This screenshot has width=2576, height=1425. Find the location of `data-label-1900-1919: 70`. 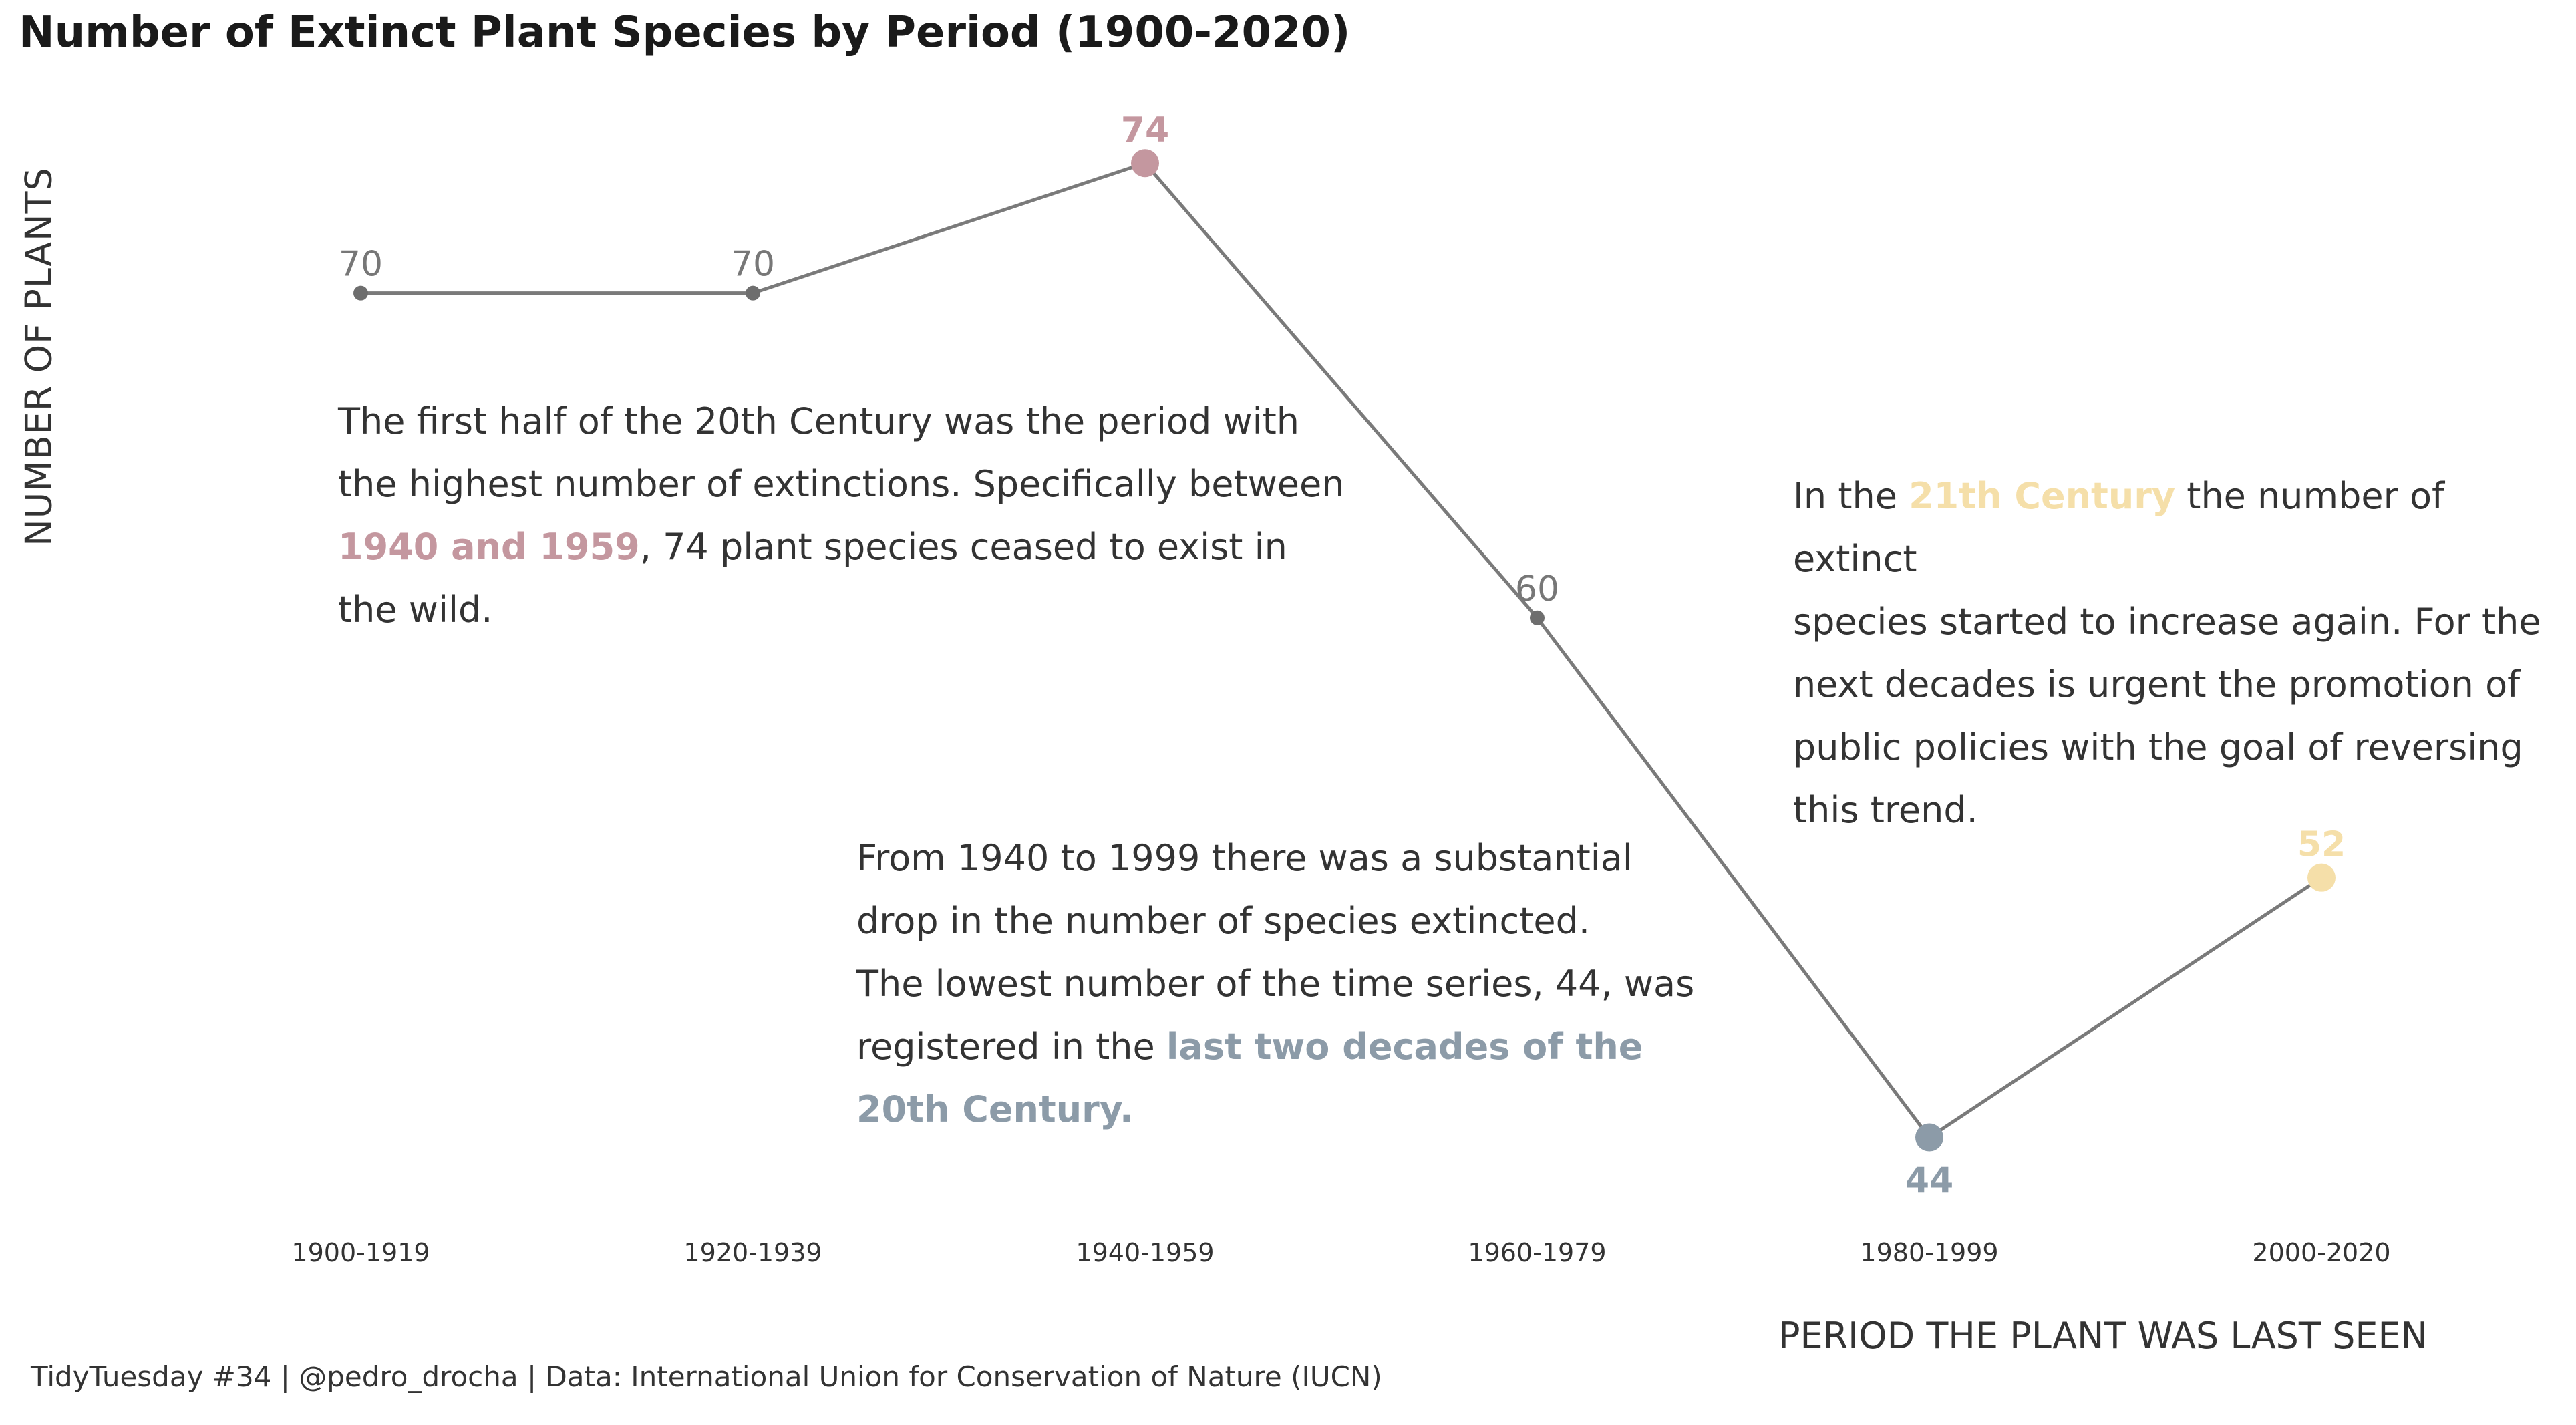

data-label-1900-1919: 70 is located at coordinates (361, 265).